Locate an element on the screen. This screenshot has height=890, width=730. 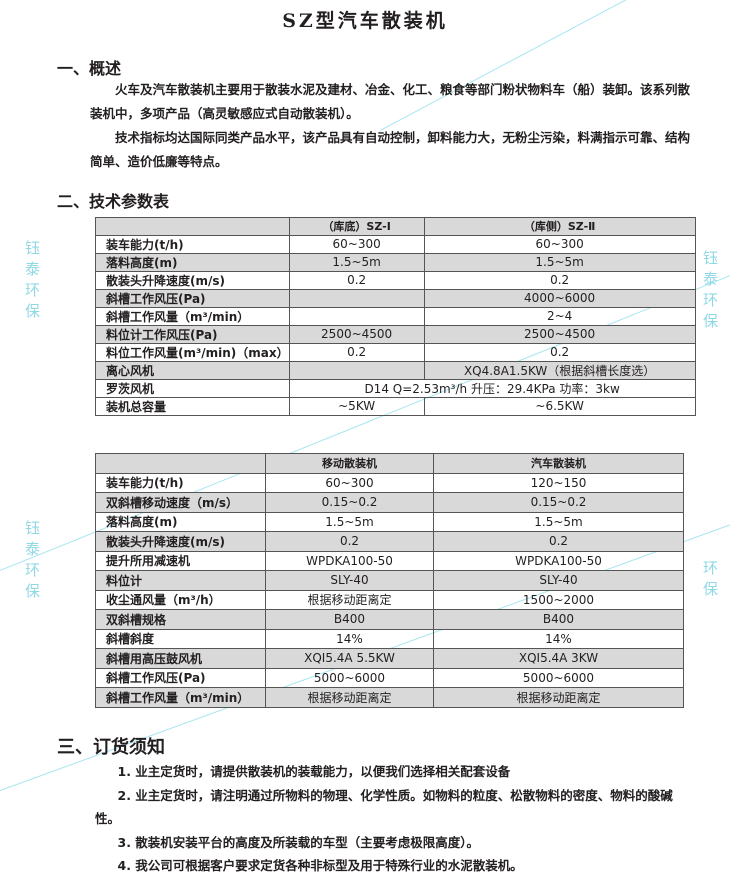
watermark: 环保 is located at coordinates (710, 581).